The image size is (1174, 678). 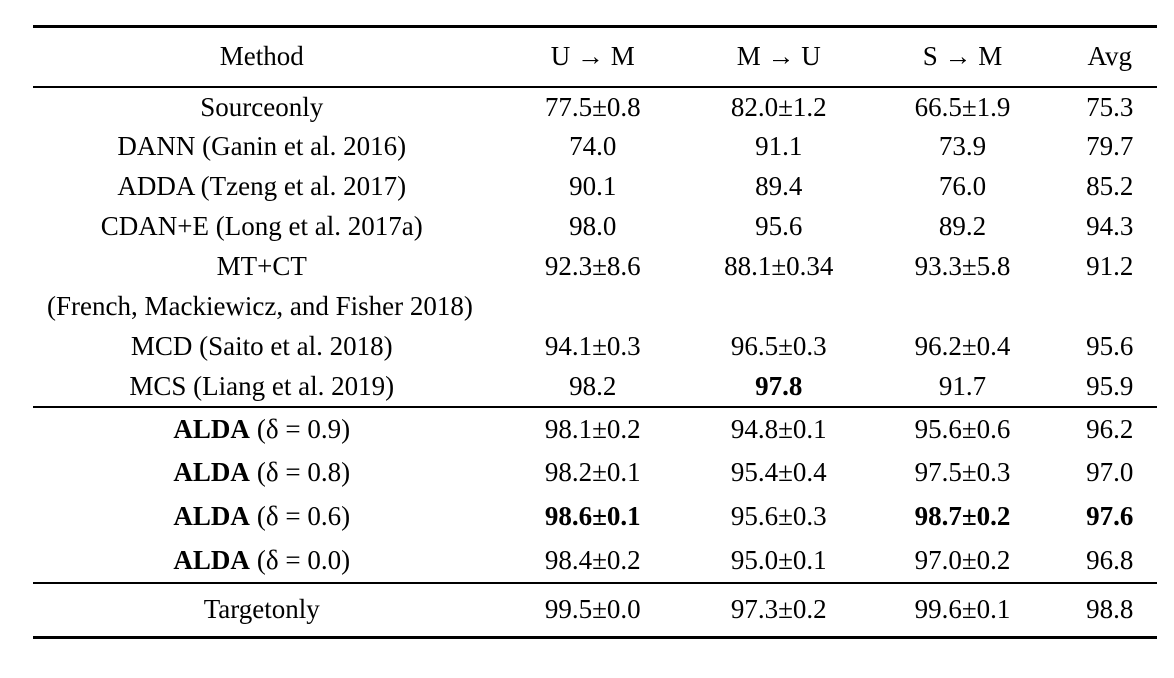 I want to click on value-cell: 98.8, so click(x=1110, y=609).